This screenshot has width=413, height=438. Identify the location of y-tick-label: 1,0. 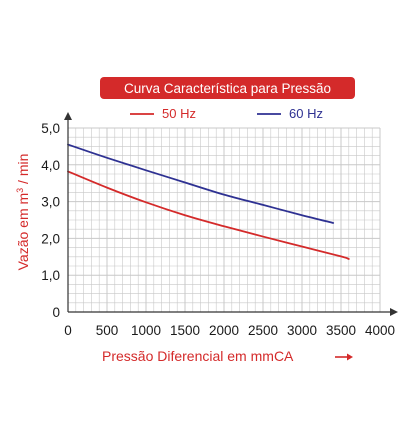
(50, 275).